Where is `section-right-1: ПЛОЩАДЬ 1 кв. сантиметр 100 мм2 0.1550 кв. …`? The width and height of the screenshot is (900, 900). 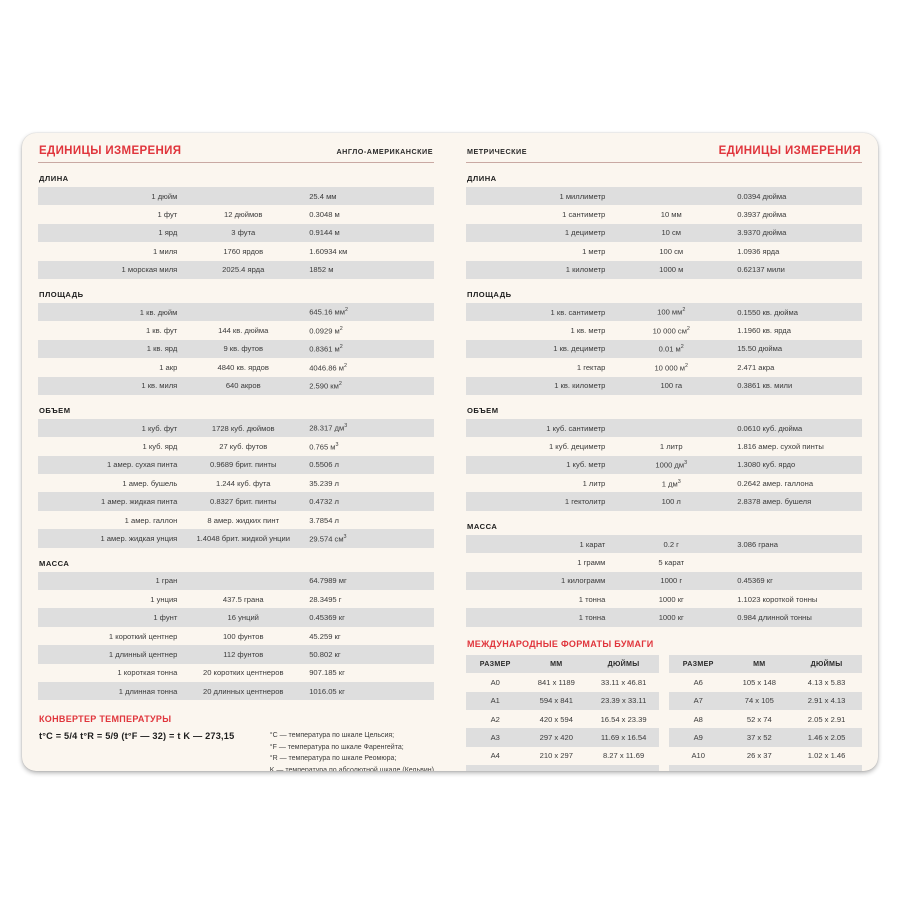
section-right-1: ПЛОЩАДЬ 1 кв. сантиметр 100 мм2 0.1550 кв. … is located at coordinates (664, 342).